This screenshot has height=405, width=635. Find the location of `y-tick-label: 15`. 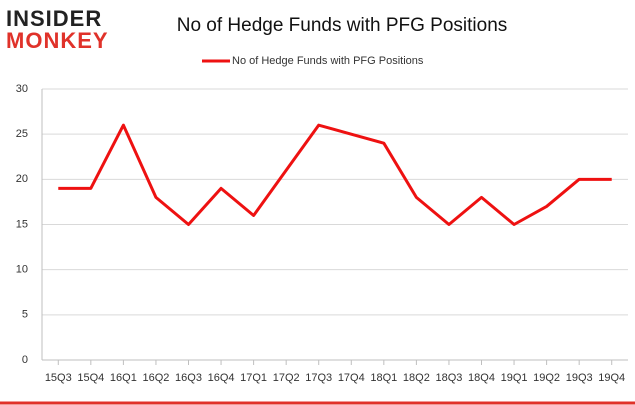

y-tick-label: 15 is located at coordinates (22, 224).